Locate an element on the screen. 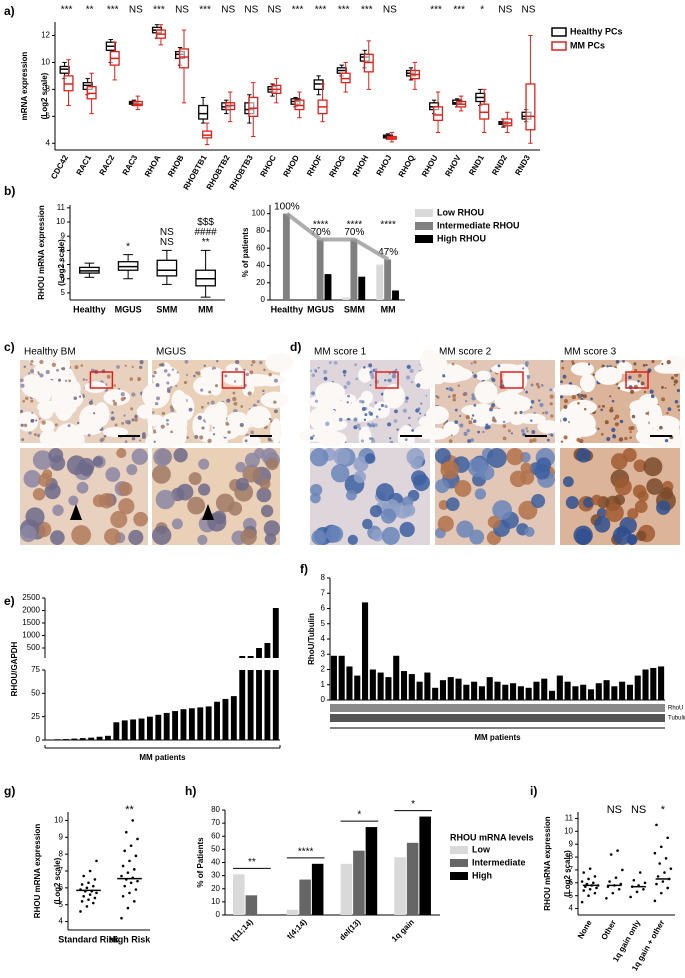 The image size is (685, 978). y-tick-label: 500 is located at coordinates (34, 647).